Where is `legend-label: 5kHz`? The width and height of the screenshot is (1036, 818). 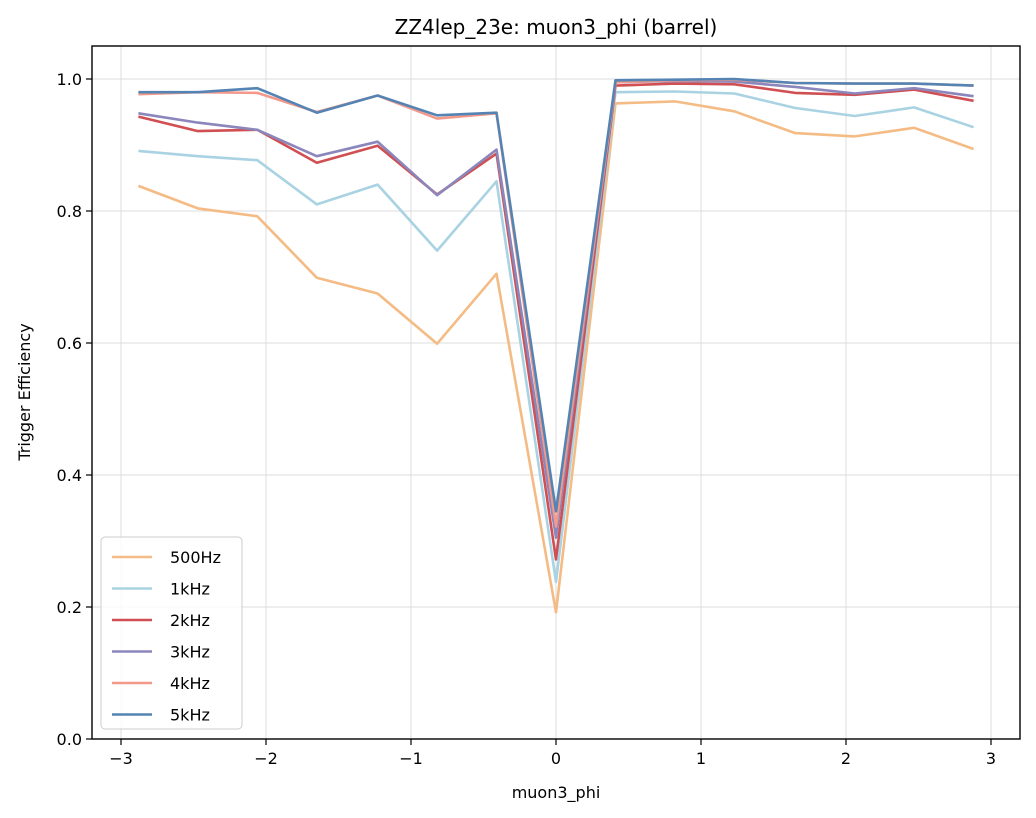
legend-label: 5kHz is located at coordinates (190, 715).